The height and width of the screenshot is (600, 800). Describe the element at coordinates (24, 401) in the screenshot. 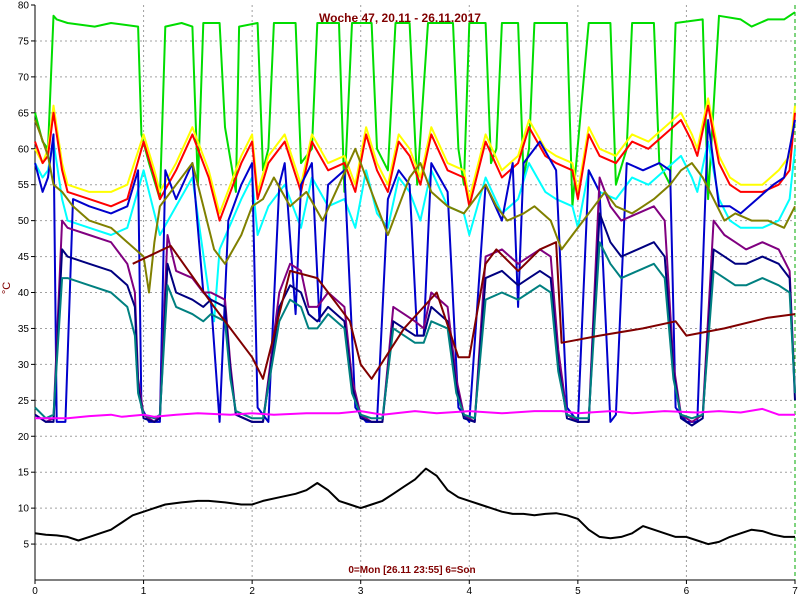

I see `y-tick-label: 25` at that location.